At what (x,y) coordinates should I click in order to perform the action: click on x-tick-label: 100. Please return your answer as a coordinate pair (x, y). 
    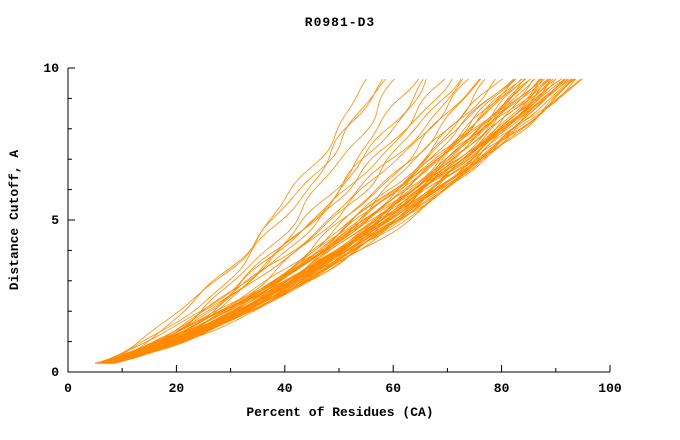
    Looking at the image, I should click on (610, 388).